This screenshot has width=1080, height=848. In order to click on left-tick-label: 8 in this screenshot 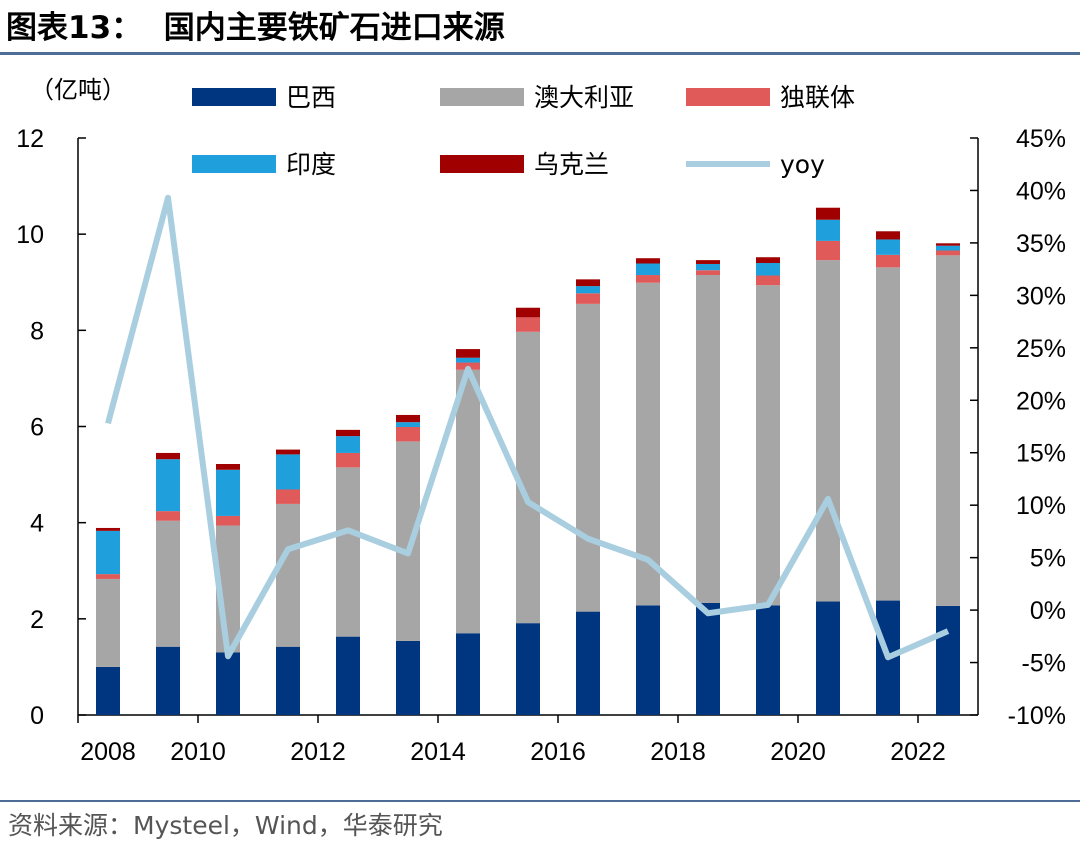, I will do `click(37, 331)`.